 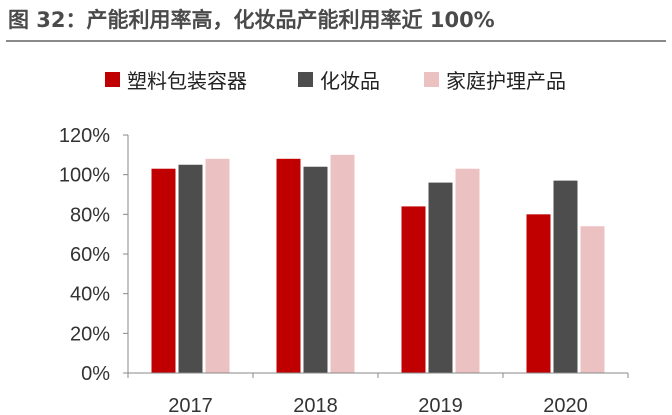 I want to click on y-axis: 0% 20% 40% 60% 80% 100% 120%, so click(x=94, y=255).